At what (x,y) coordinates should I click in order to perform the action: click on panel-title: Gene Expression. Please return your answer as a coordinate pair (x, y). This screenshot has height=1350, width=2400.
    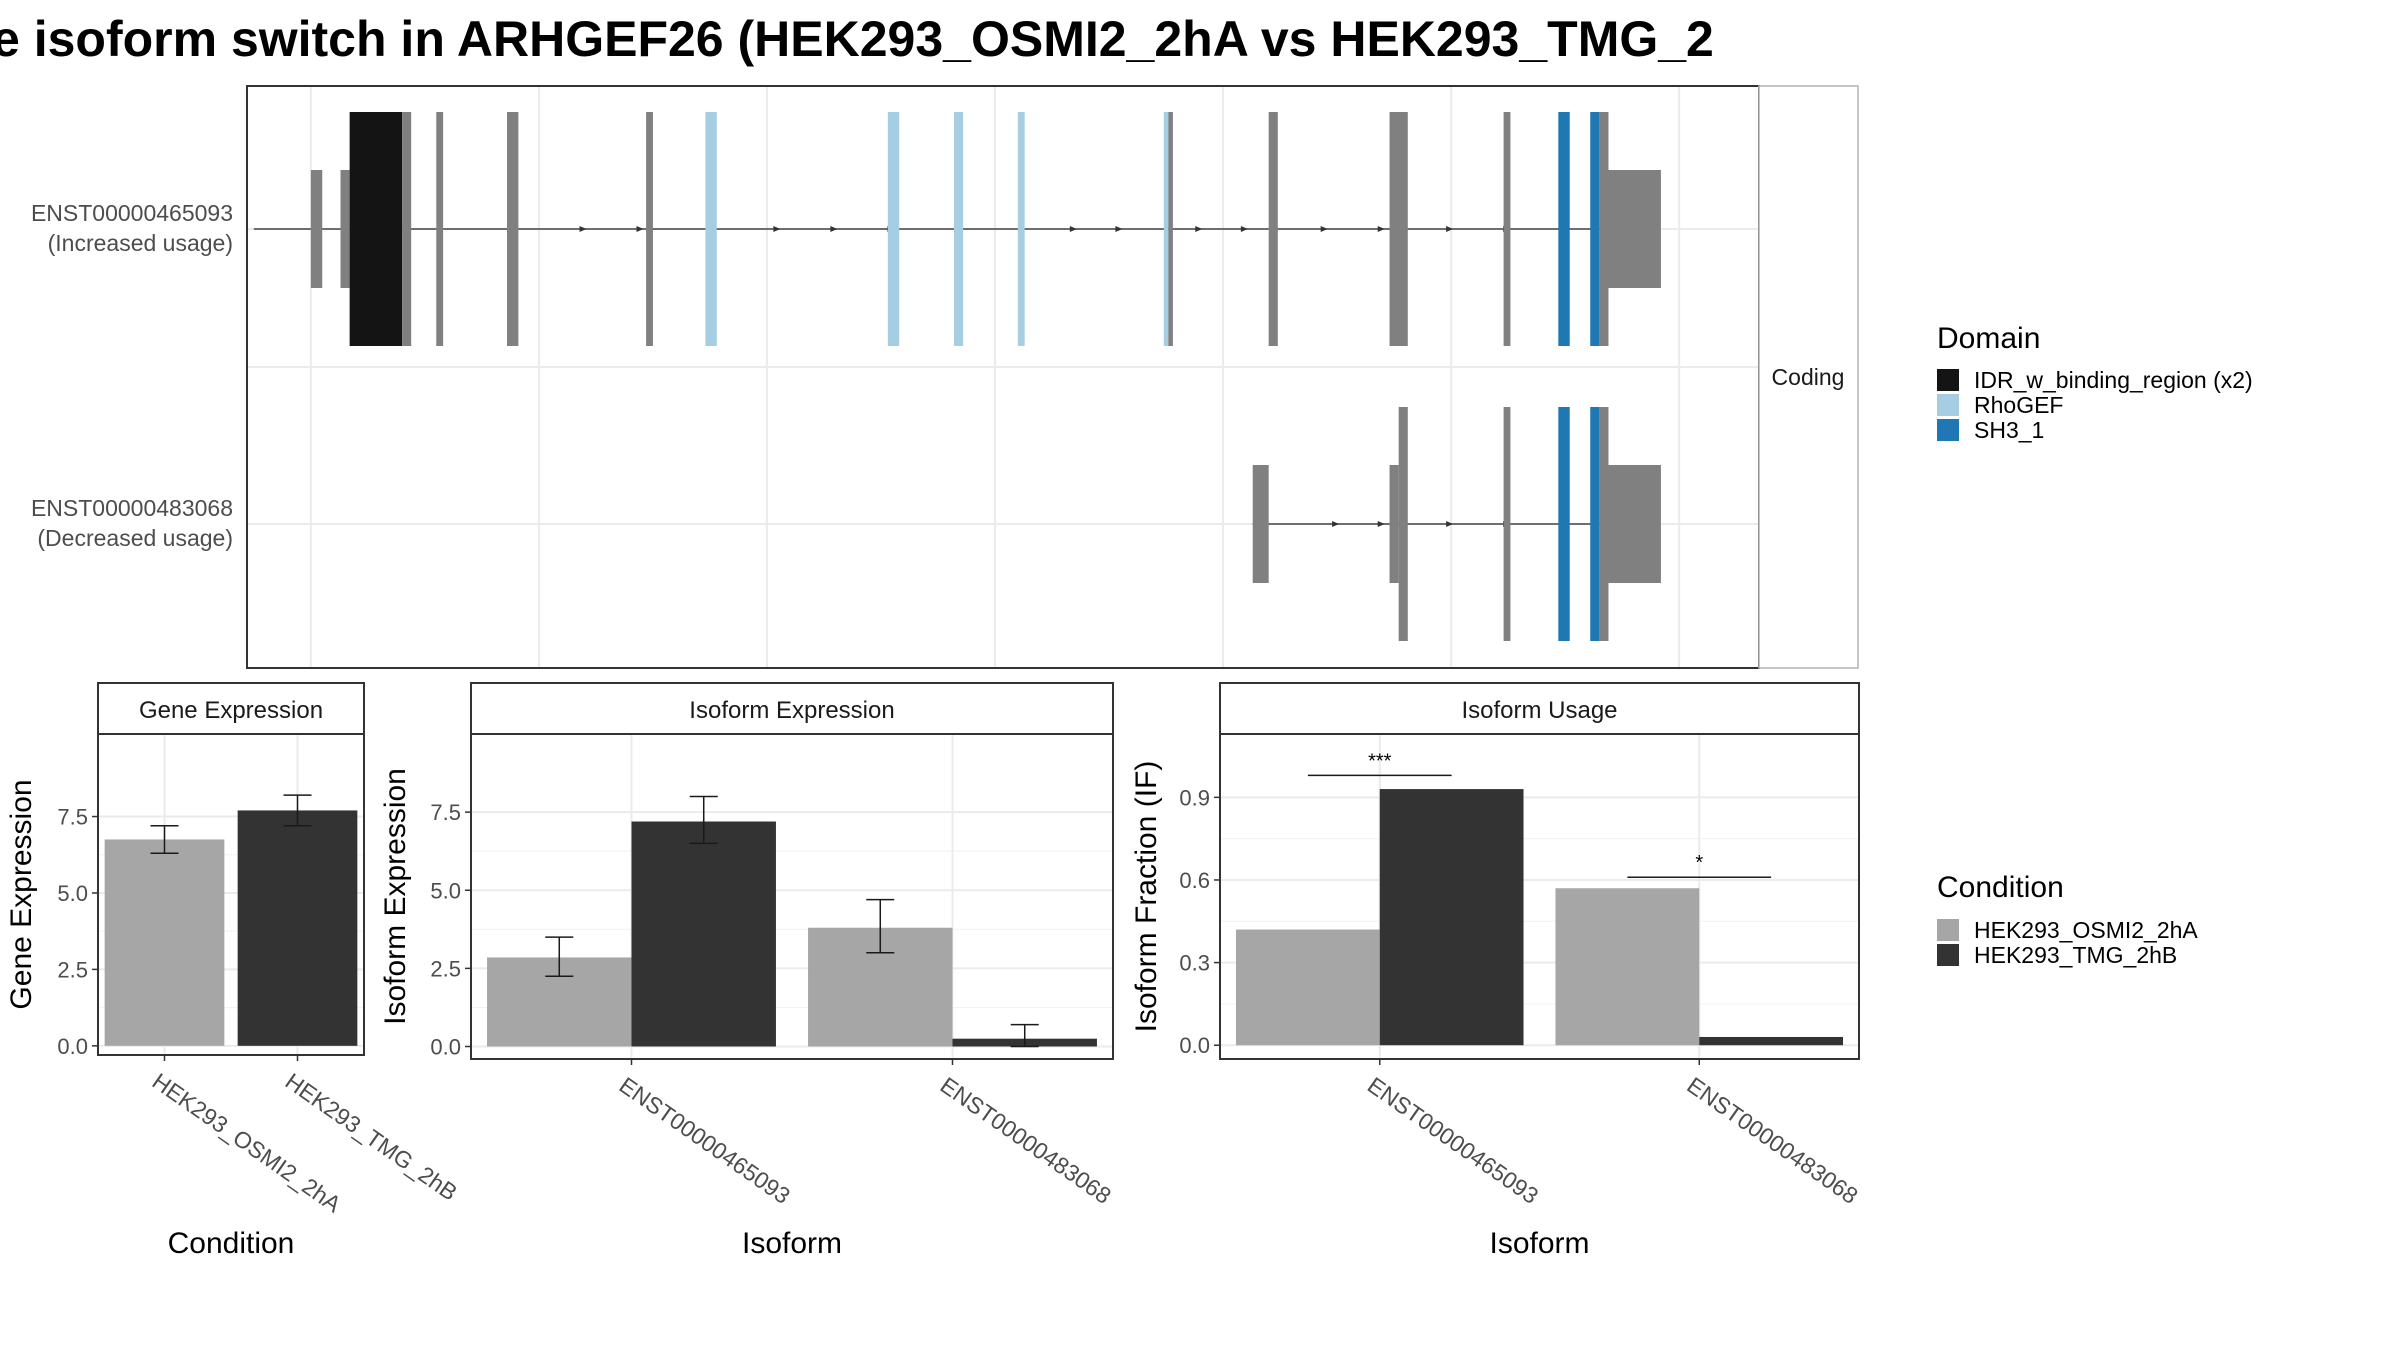
    Looking at the image, I should click on (231, 710).